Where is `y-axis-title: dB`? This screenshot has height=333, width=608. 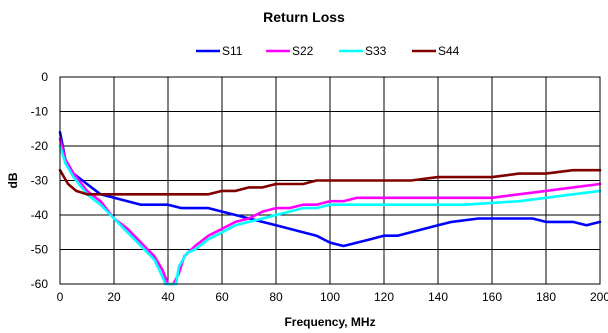 y-axis-title: dB is located at coordinates (13, 180).